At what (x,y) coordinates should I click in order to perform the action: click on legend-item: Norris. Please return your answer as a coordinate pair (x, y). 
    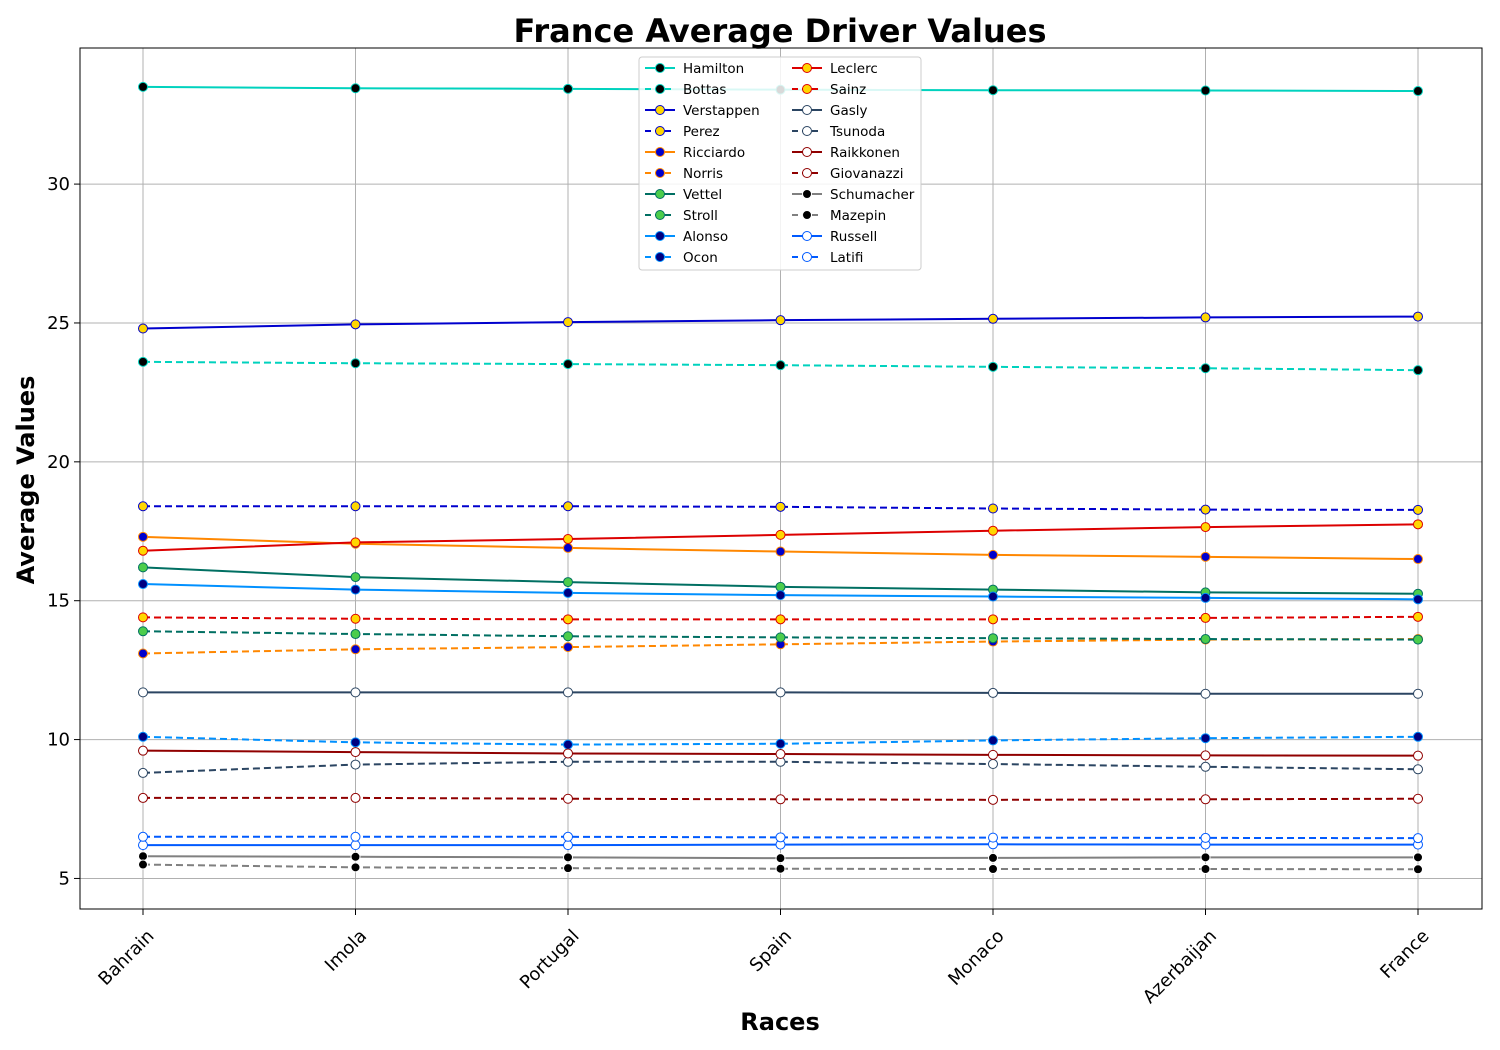
    Looking at the image, I should click on (684, 174).